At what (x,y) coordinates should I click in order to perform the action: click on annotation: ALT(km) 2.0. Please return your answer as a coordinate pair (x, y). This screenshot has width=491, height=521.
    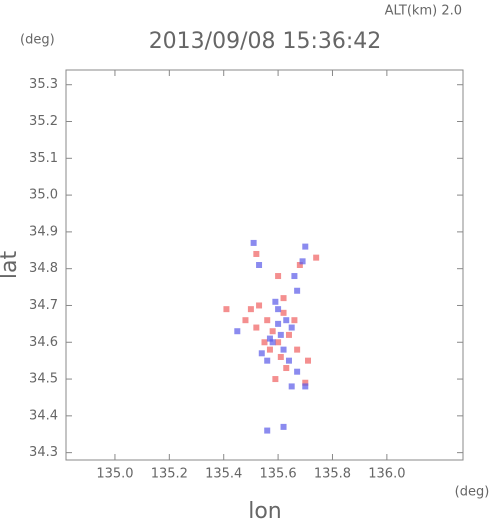
    Looking at the image, I should click on (423, 11).